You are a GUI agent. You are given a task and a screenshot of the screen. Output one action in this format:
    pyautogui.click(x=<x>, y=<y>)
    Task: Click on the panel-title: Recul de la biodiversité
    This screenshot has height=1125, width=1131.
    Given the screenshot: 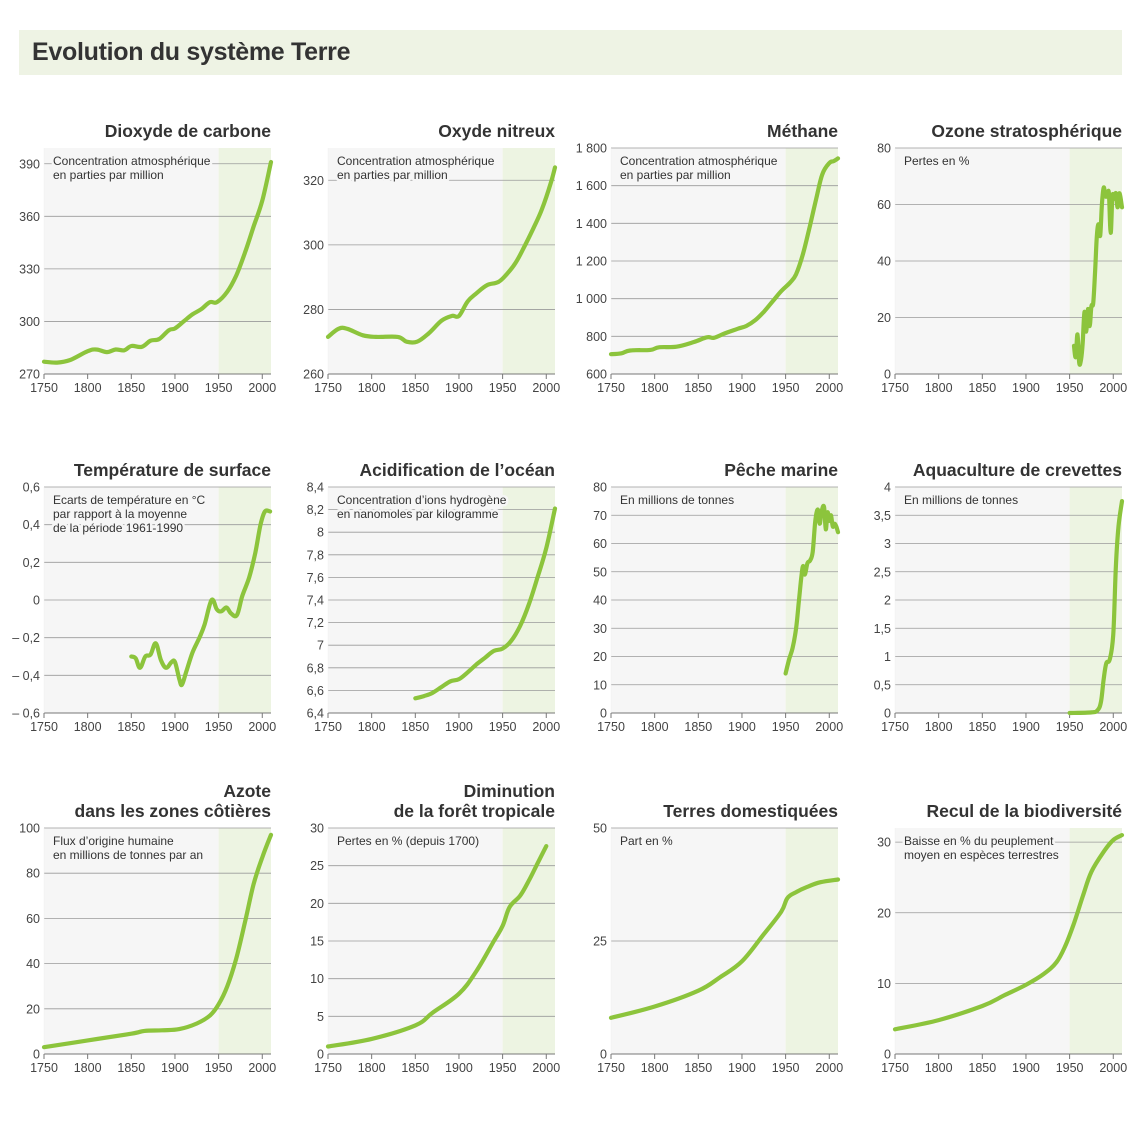 What is the action you would take?
    pyautogui.click(x=1025, y=811)
    